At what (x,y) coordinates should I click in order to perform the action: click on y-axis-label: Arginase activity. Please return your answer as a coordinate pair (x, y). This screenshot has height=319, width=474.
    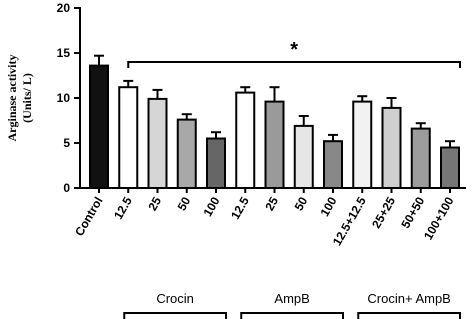
    Looking at the image, I should click on (12, 98).